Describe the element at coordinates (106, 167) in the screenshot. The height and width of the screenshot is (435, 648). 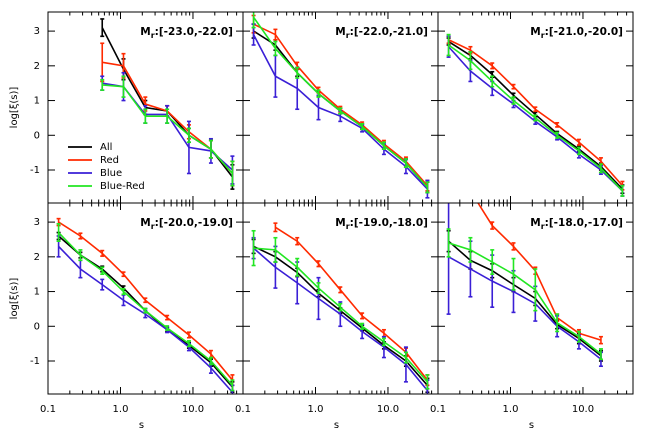
I see `legend: All Red Blue Blue-Red` at that location.